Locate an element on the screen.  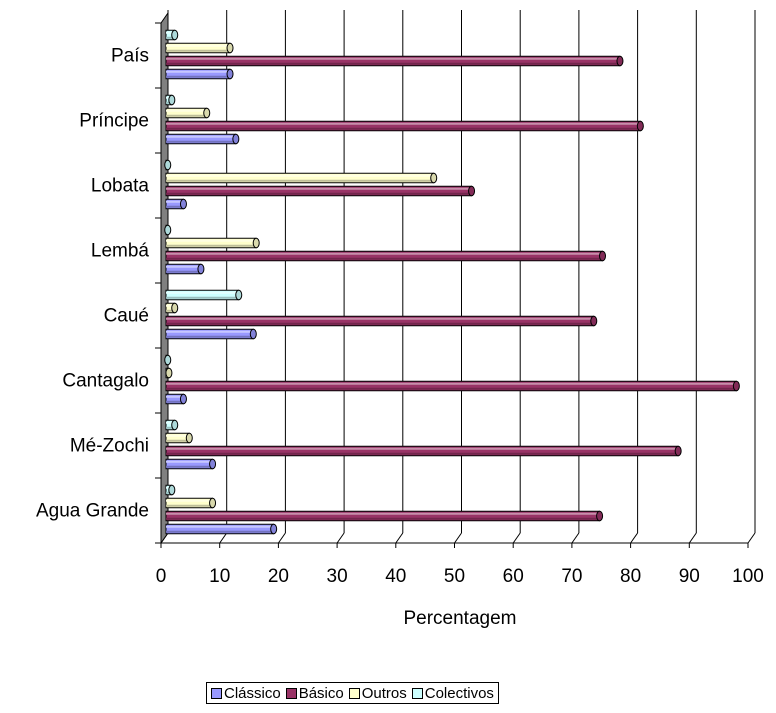
y-tick-label: País is located at coordinates (130, 56).